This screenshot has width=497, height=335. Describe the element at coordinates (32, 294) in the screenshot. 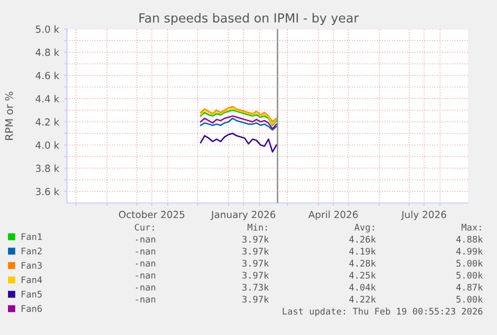

I see `legend-label: Fan5` at that location.